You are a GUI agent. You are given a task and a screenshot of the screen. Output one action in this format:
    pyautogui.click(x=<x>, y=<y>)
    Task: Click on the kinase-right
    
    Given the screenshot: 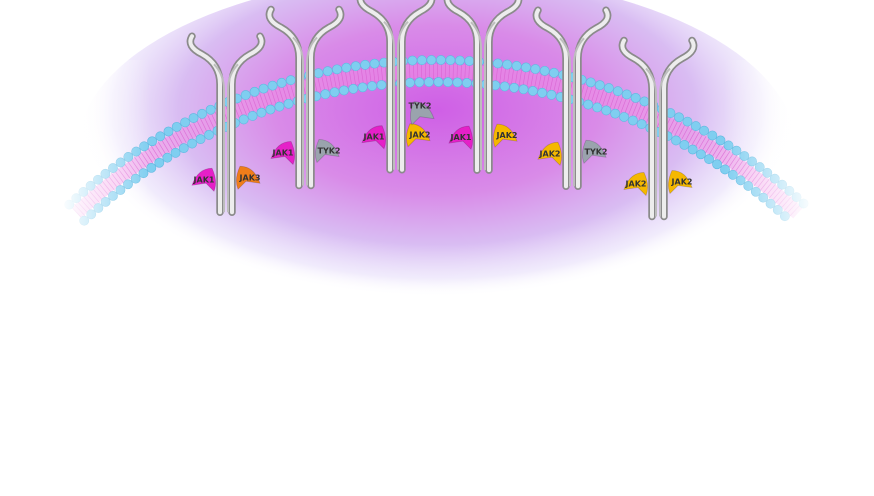 What is the action you would take?
    pyautogui.click(x=594, y=151)
    